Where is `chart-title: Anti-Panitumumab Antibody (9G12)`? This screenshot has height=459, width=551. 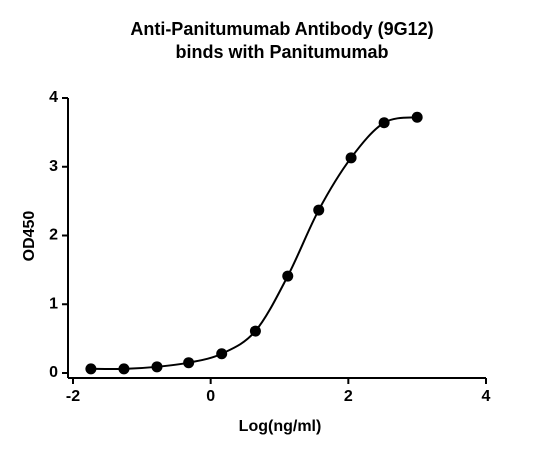
chart-title: Anti-Panitumumab Antibody (9G12) is located at coordinates (281, 29).